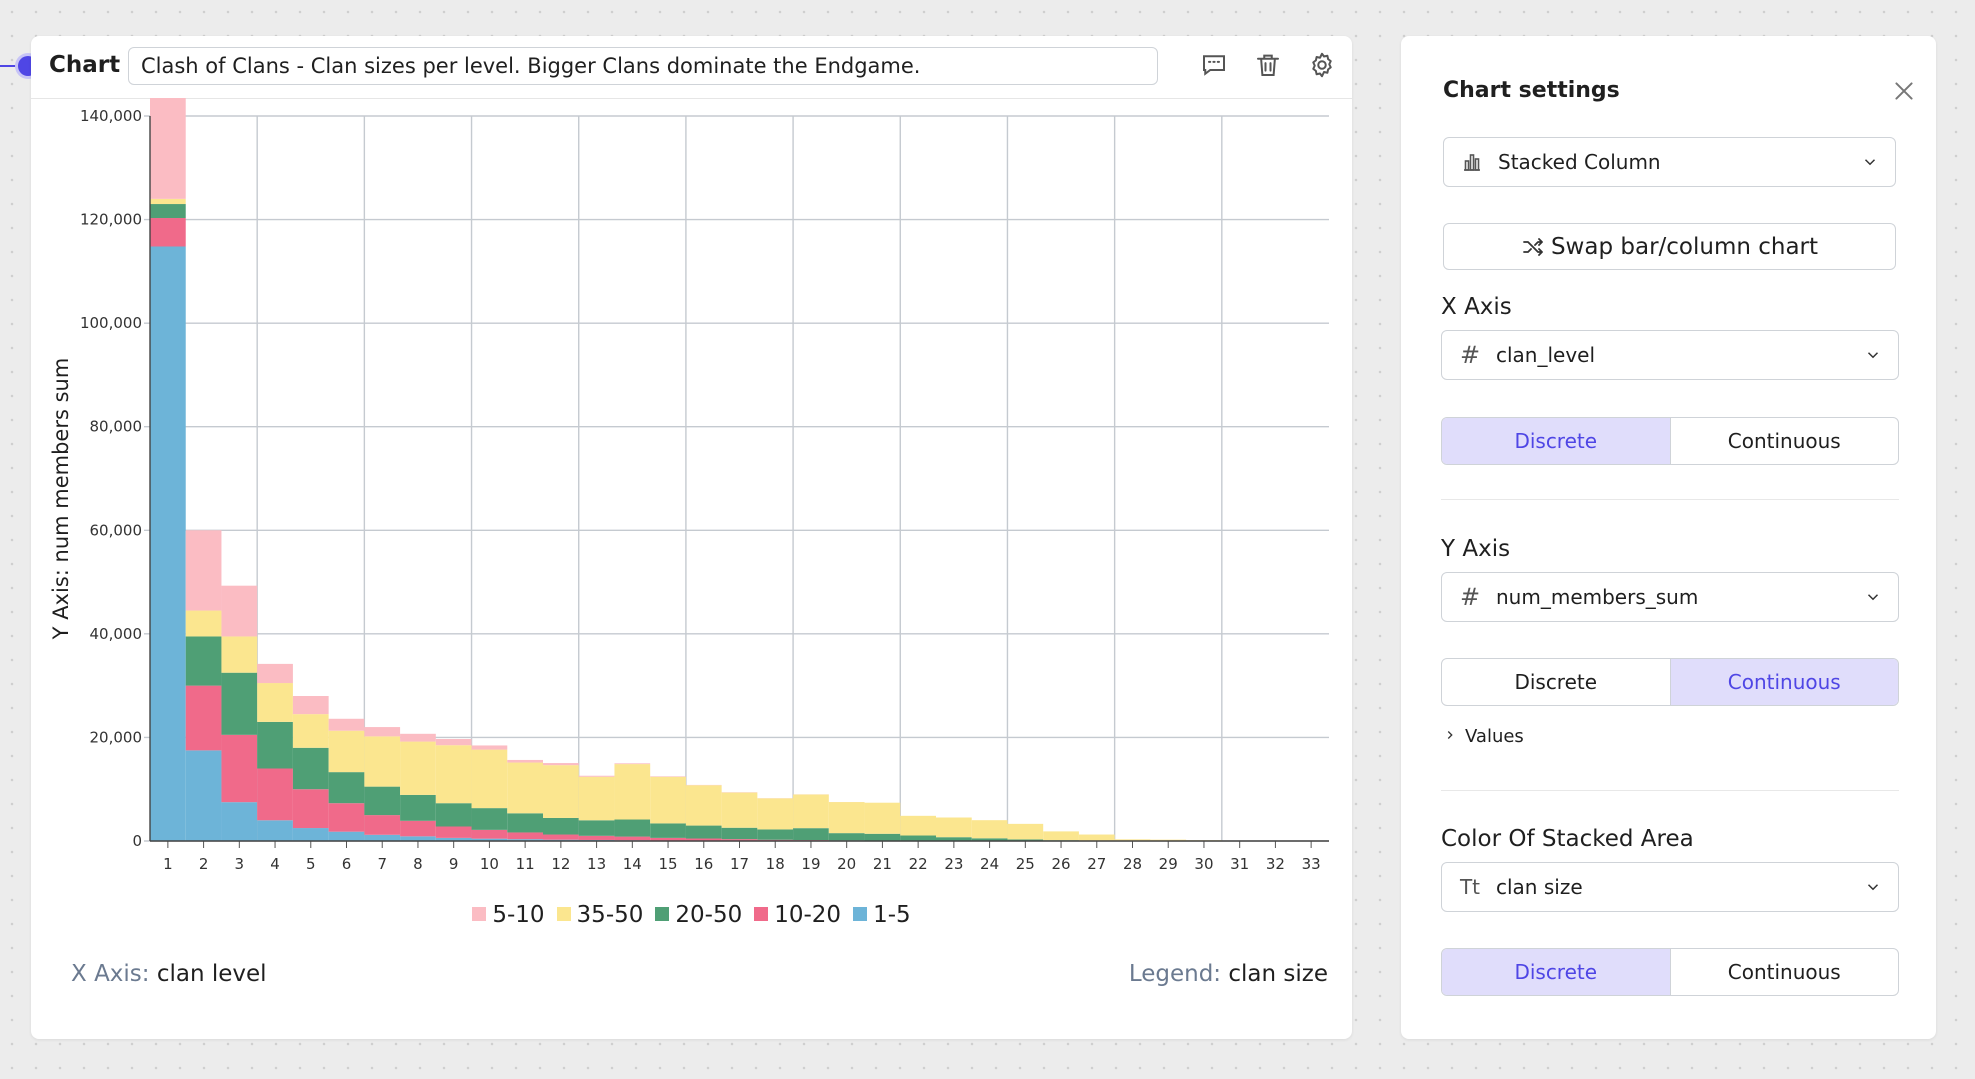  Describe the element at coordinates (1556, 441) in the screenshot. I see `x-axis-discrete-button: Discrete` at that location.